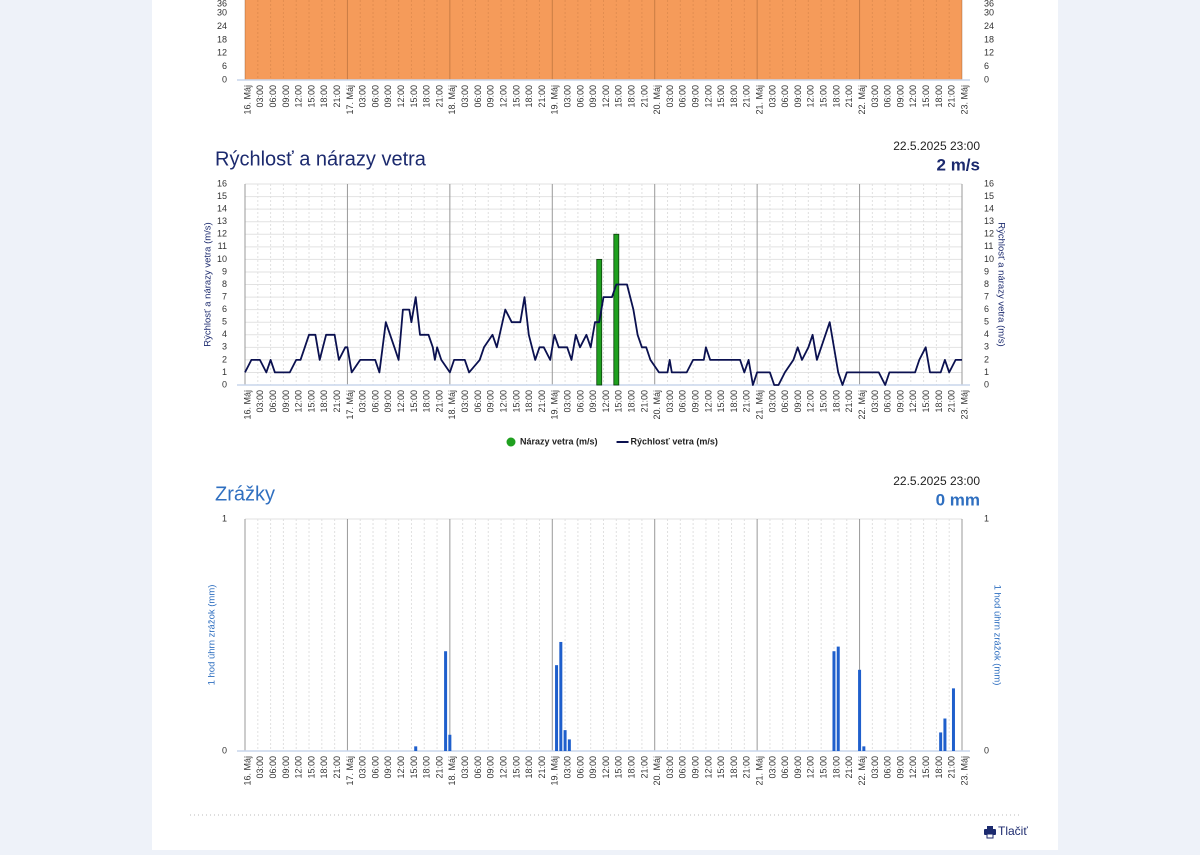  I want to click on y-tick-label: 9, so click(224, 271).